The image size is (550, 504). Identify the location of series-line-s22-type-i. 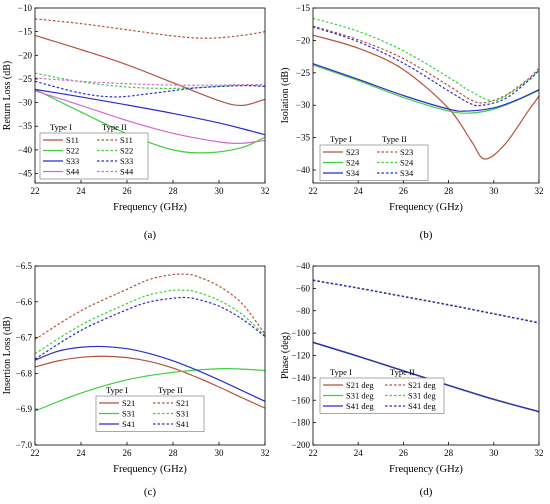
(150, 121).